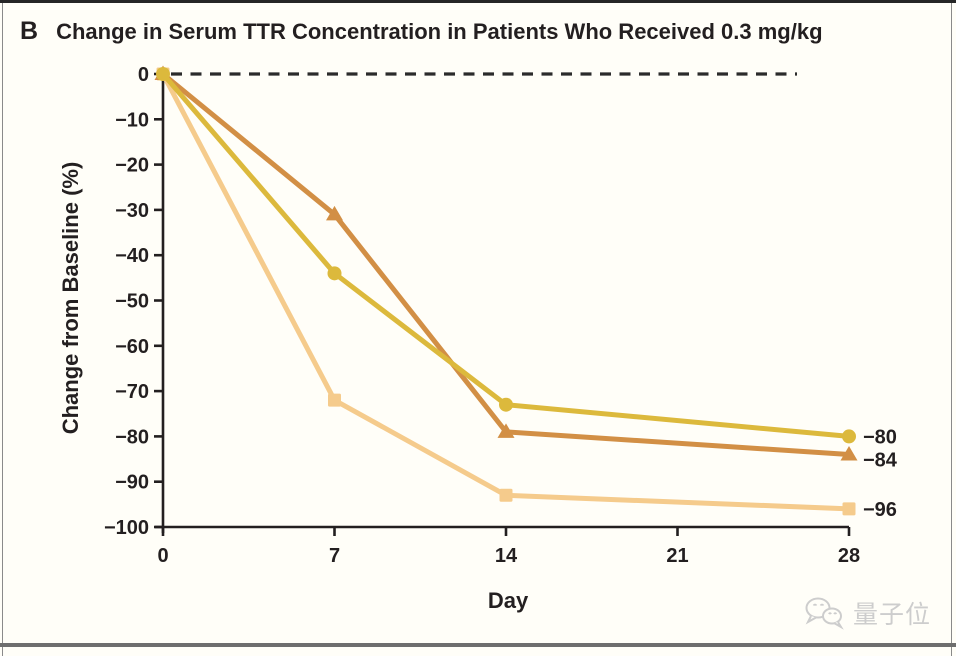 The image size is (956, 656). What do you see at coordinates (880, 510) in the screenshot?
I see `end-label-patient-square: −96` at bounding box center [880, 510].